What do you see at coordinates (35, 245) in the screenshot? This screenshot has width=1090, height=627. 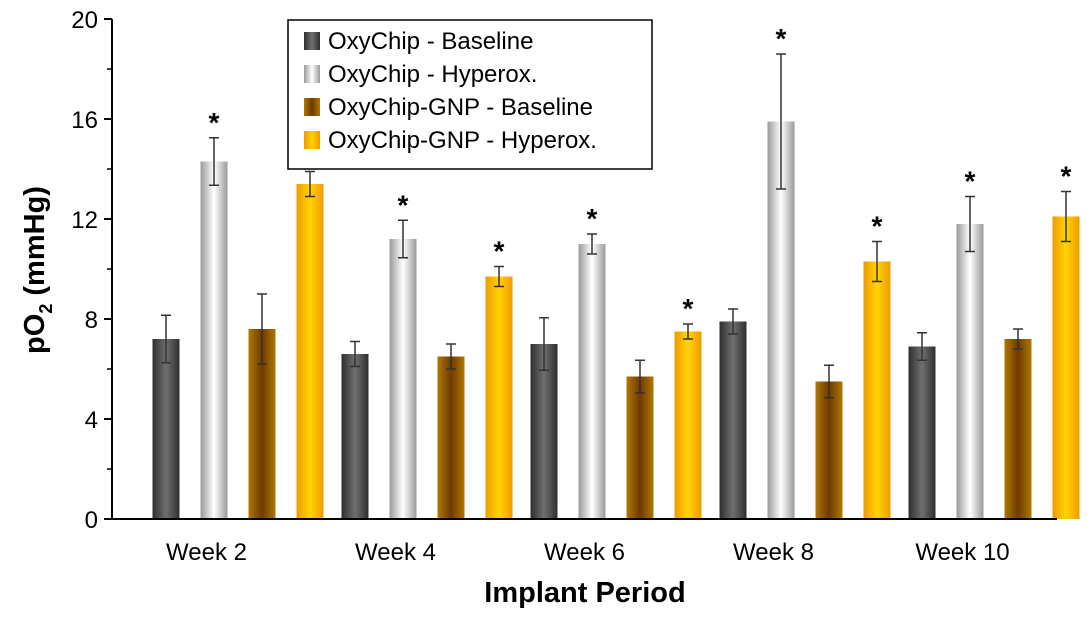 I see `y-axis-title-unit: (mmHg)` at bounding box center [35, 245].